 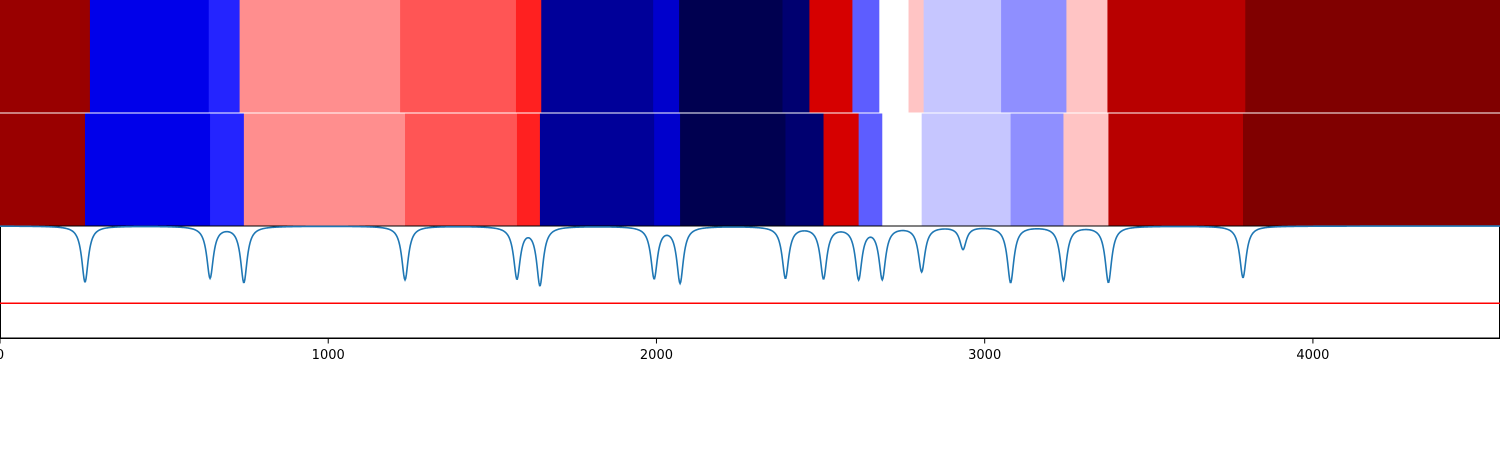 What do you see at coordinates (984, 355) in the screenshot?
I see `x-tick-label-4: 3000` at bounding box center [984, 355].